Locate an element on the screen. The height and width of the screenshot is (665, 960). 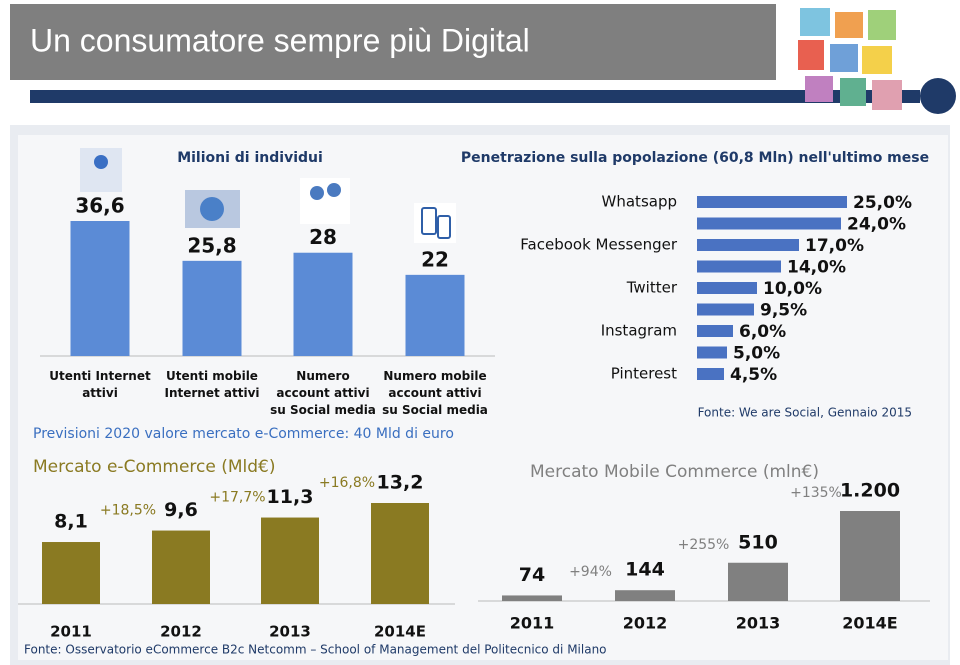
y-tick-label: Pinterest is located at coordinates (644, 374).